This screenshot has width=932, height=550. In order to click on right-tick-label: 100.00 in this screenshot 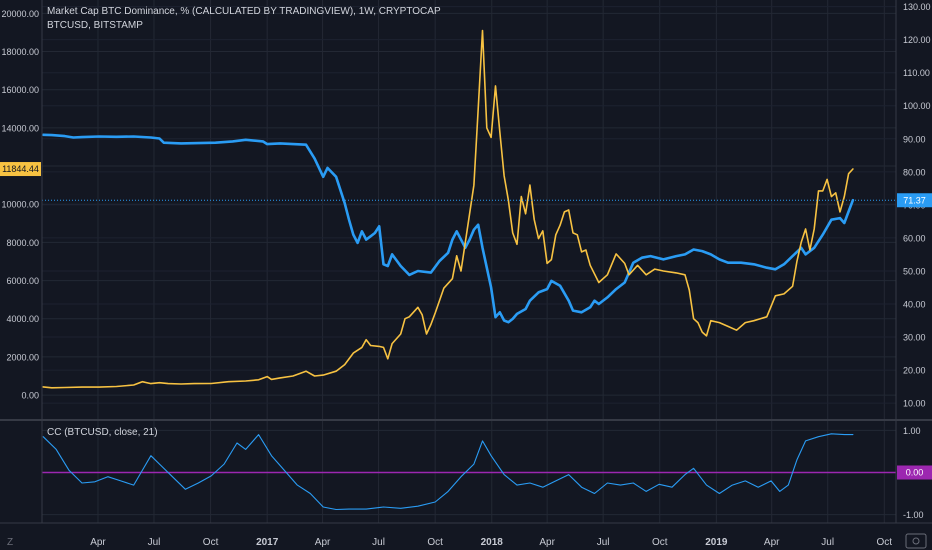, I will do `click(917, 106)`.